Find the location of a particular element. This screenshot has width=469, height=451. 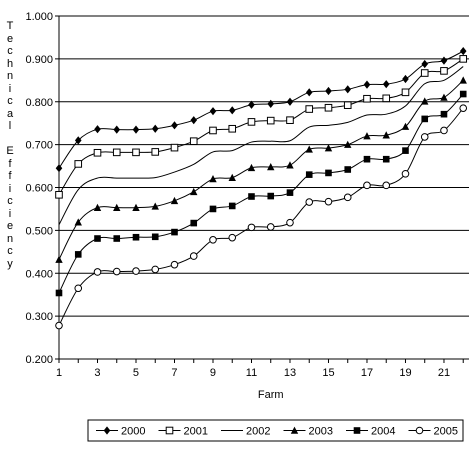

legend-marker-2001 is located at coordinates (169, 430).